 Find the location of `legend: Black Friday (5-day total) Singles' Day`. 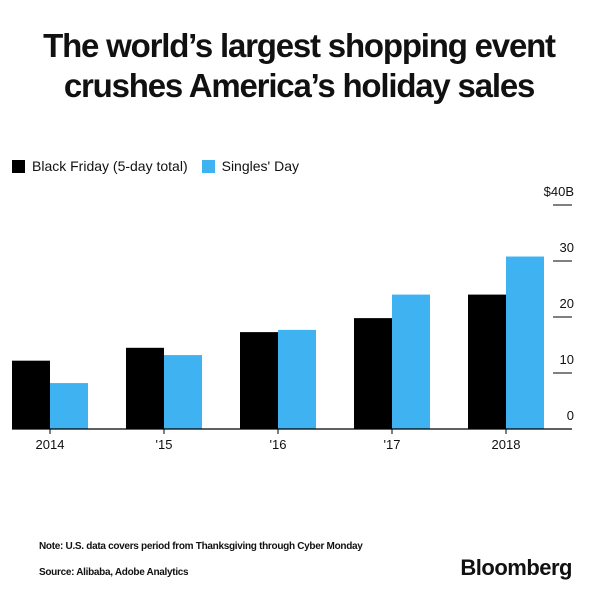

legend: Black Friday (5-day total) Singles' Day is located at coordinates (162, 166).